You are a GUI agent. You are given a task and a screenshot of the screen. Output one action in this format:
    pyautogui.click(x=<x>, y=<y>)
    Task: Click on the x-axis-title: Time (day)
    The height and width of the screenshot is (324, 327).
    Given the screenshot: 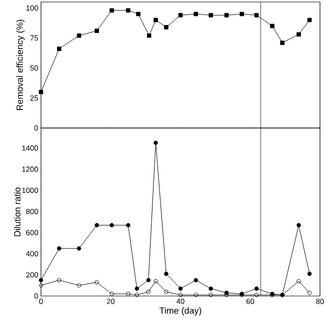 What is the action you would take?
    pyautogui.click(x=180, y=311)
    